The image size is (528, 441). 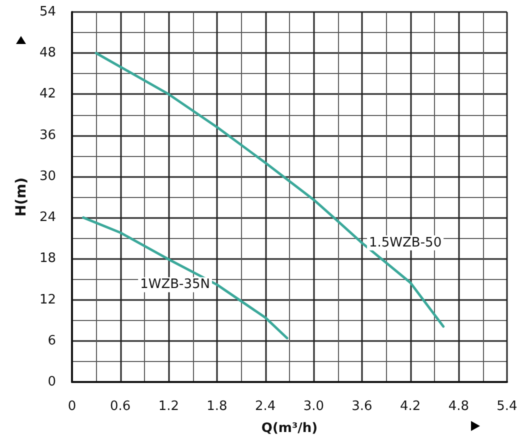 I want to click on y-tick-label: 0, so click(x=52, y=382).